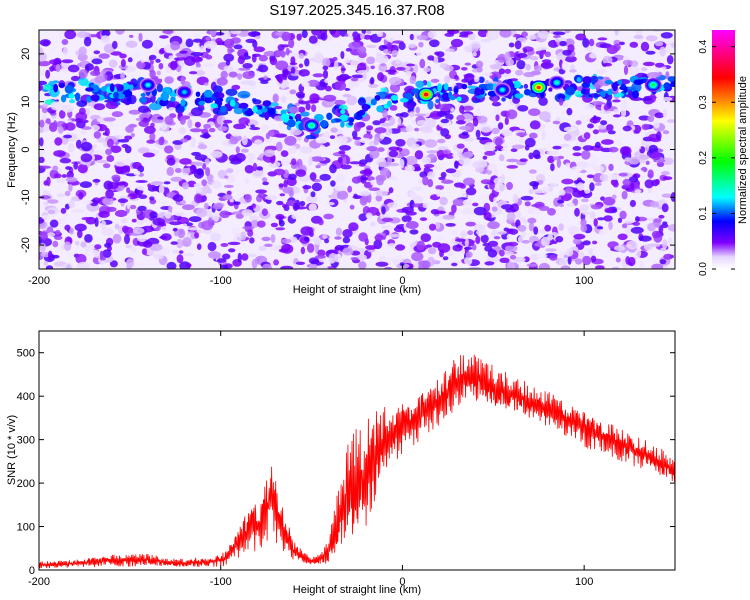 This screenshot has height=600, width=750. I want to click on colorbar-label: Normalized spectral amplitude, so click(743, 150).